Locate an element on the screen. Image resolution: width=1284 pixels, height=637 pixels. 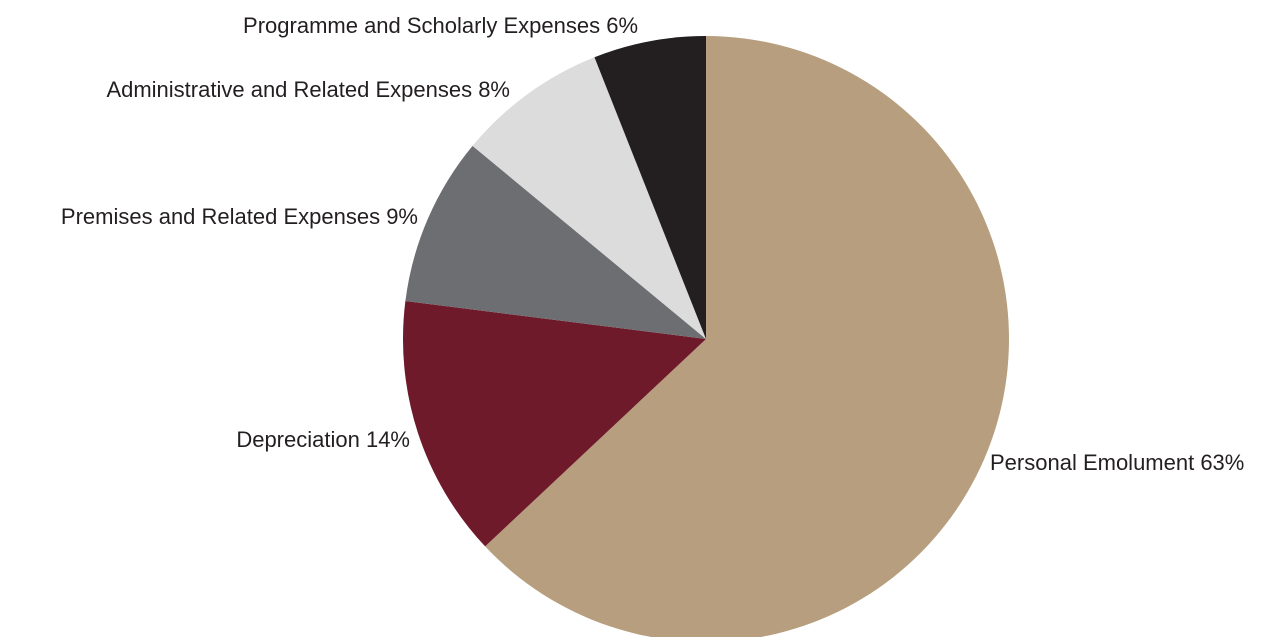
pie-slice-depreciation is located at coordinates (554, 424).